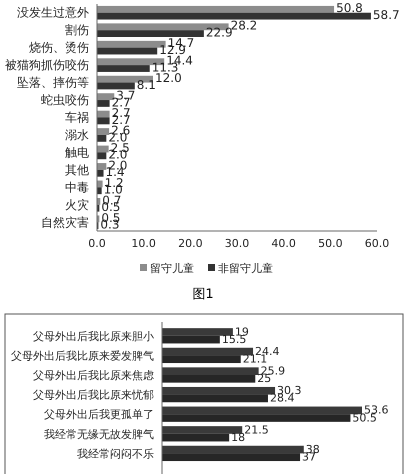 The image size is (407, 474). What do you see at coordinates (143, 243) in the screenshot?
I see `x-tick-label: 10.0` at bounding box center [143, 243].